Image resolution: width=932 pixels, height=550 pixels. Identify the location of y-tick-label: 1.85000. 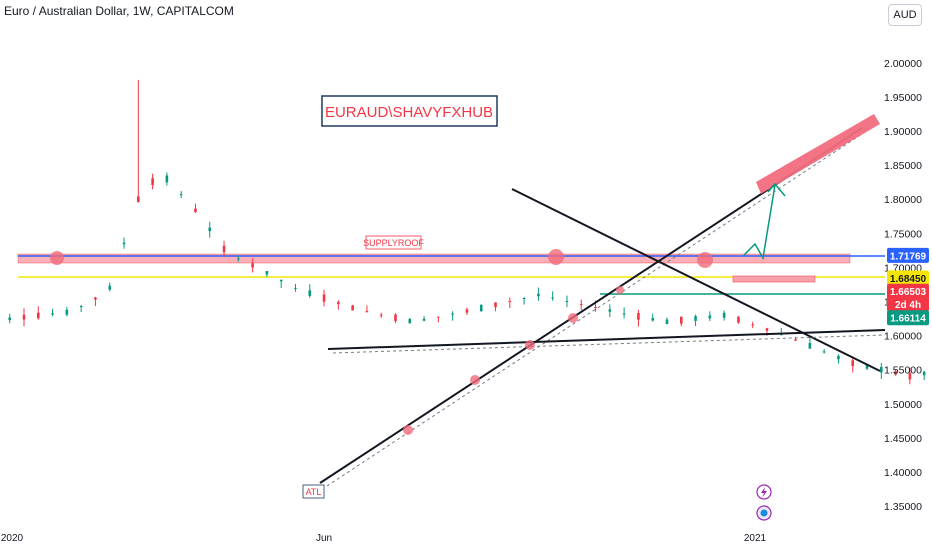
(903, 166).